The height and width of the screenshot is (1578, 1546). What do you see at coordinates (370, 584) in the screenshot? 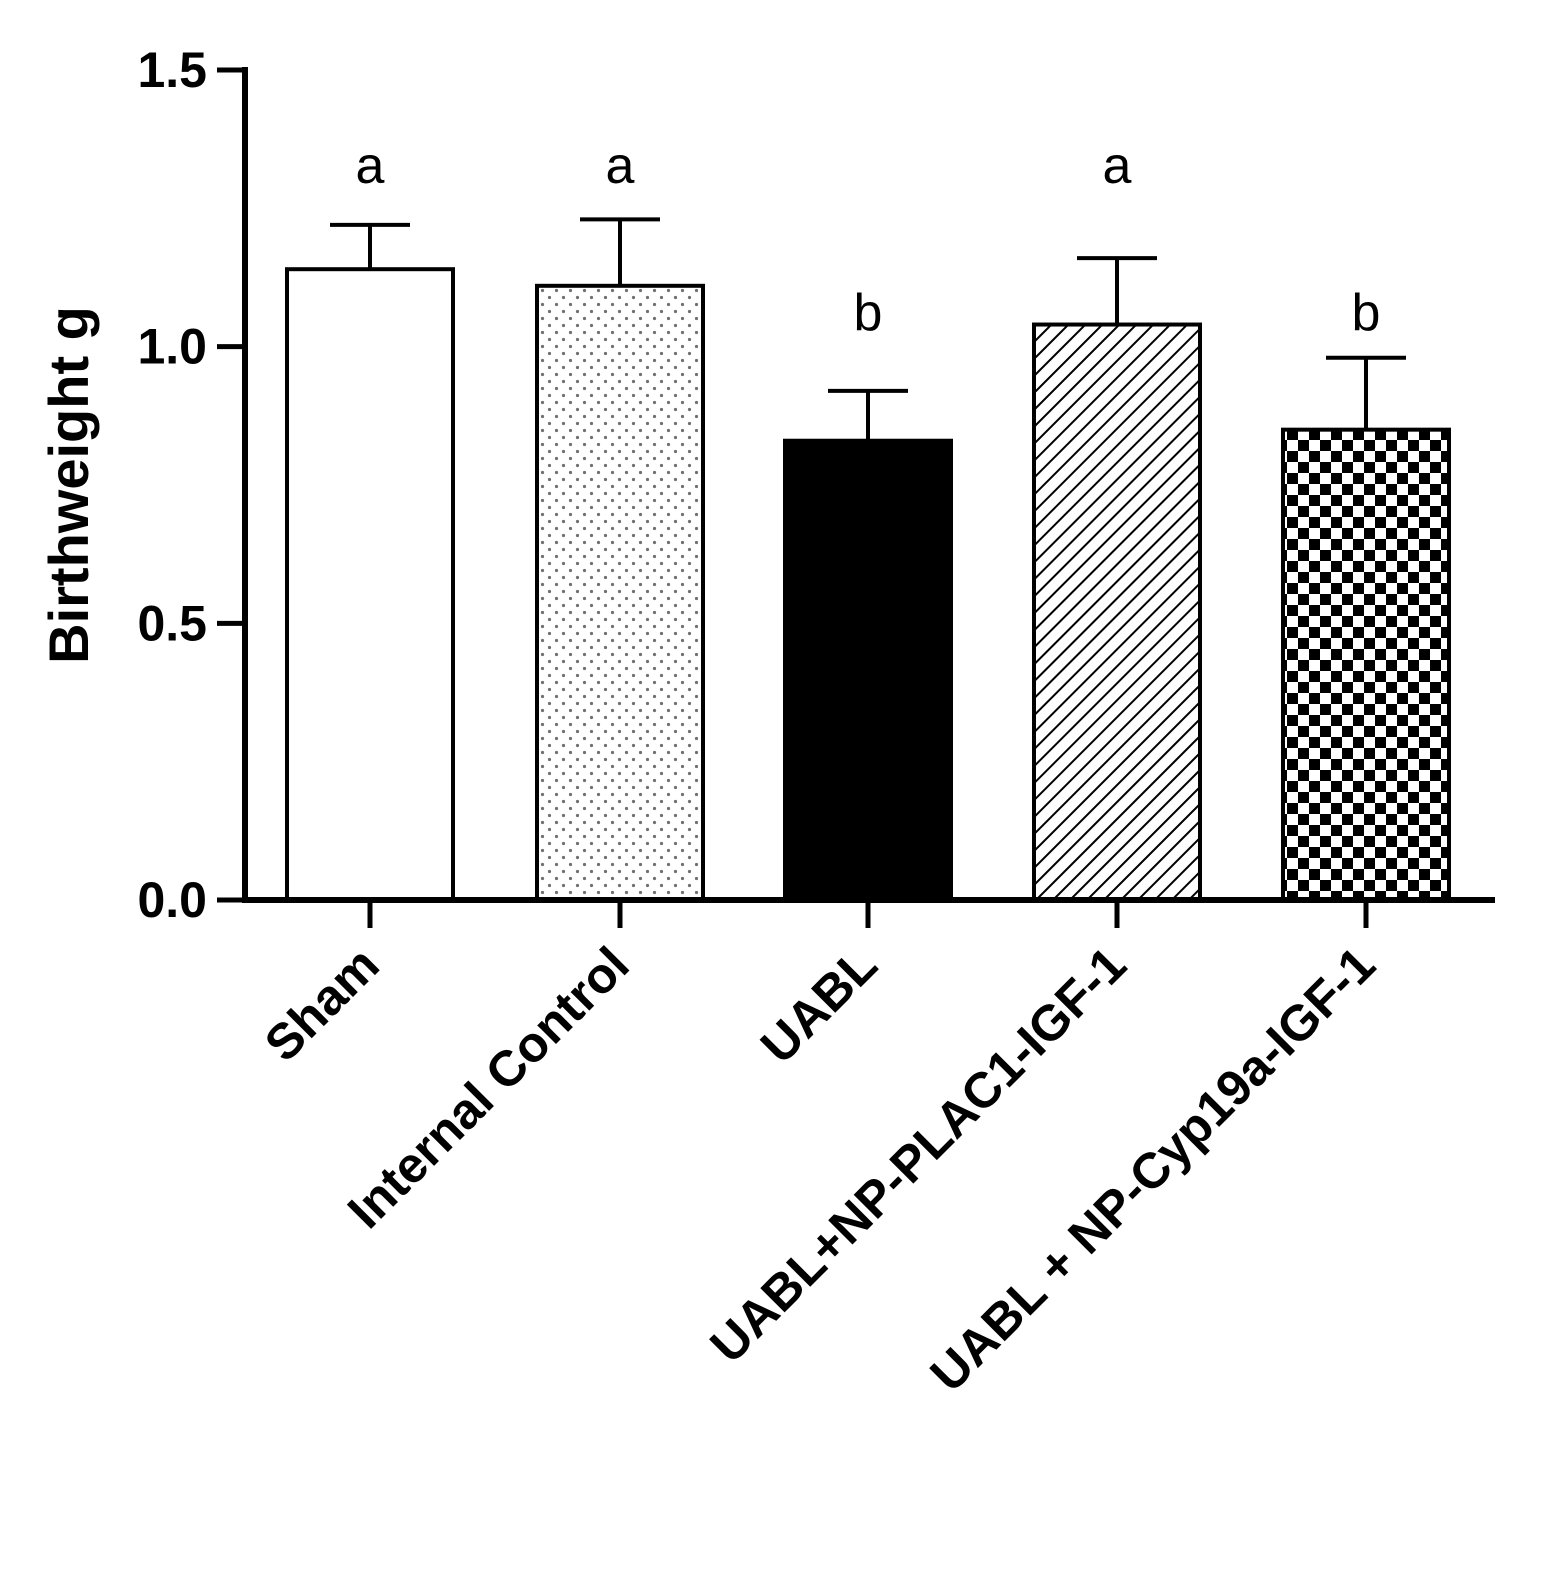
I see `bar-sham` at bounding box center [370, 584].